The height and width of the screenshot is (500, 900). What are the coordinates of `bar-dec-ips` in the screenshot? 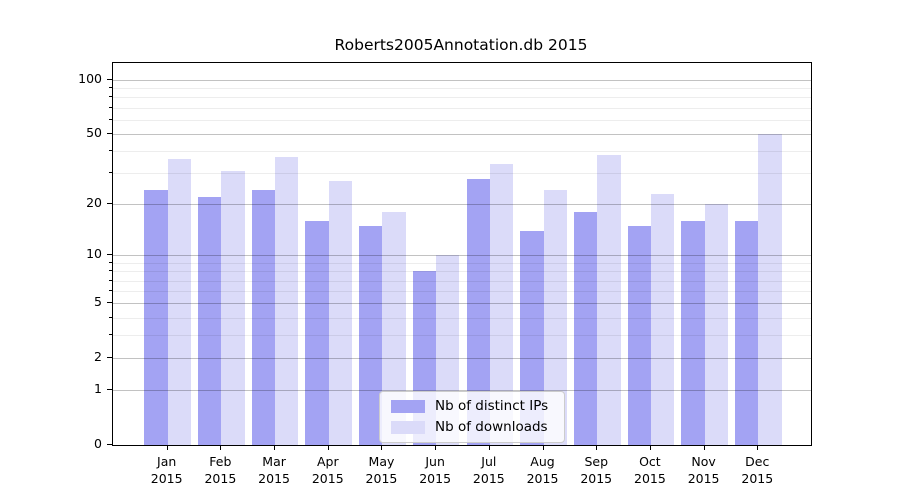 It's located at (746, 332).